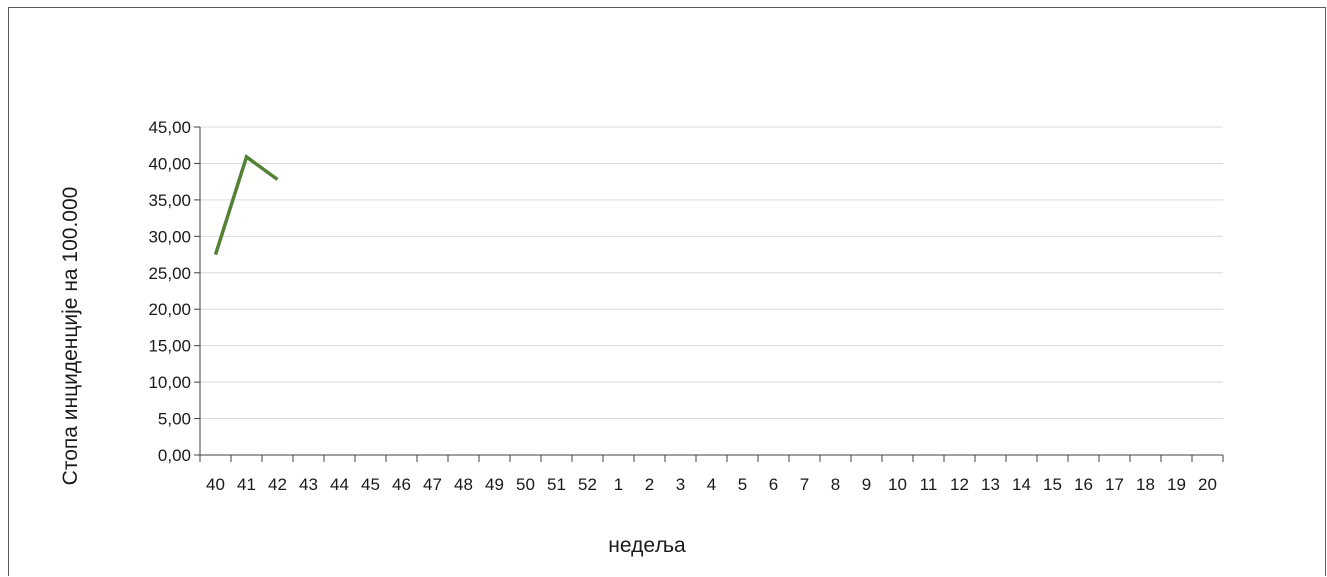  Describe the element at coordinates (1207, 484) in the screenshot. I see `x-tick-label: 20` at that location.